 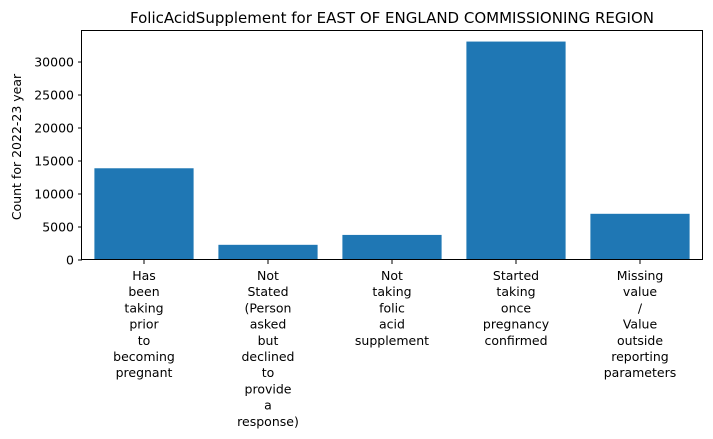 I want to click on y-tick-label: 0, so click(x=70, y=260).